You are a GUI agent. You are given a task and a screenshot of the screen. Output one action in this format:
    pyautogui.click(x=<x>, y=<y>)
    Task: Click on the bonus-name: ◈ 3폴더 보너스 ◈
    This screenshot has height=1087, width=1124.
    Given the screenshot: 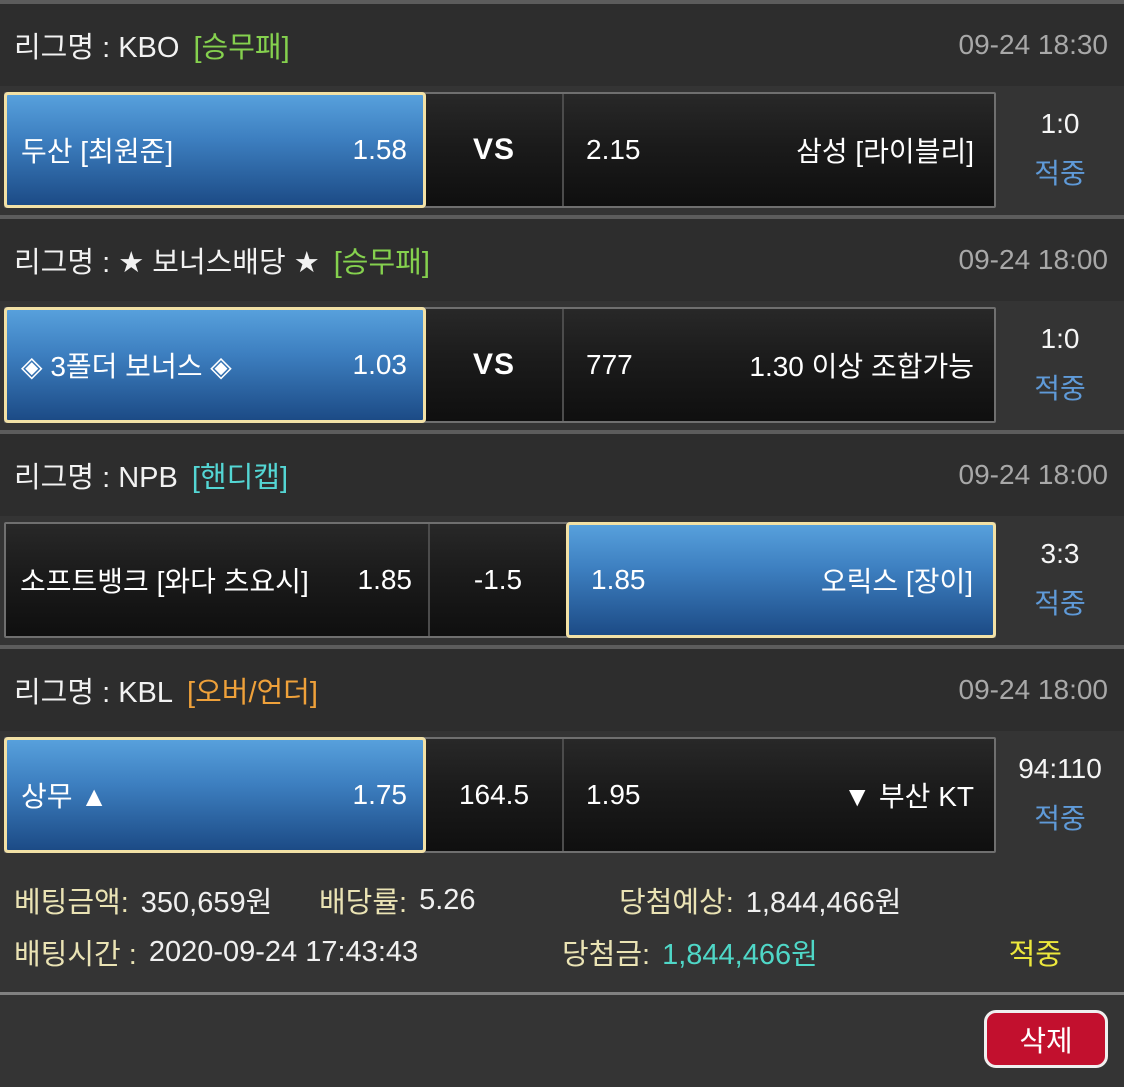 What is the action you would take?
    pyautogui.click(x=126, y=366)
    